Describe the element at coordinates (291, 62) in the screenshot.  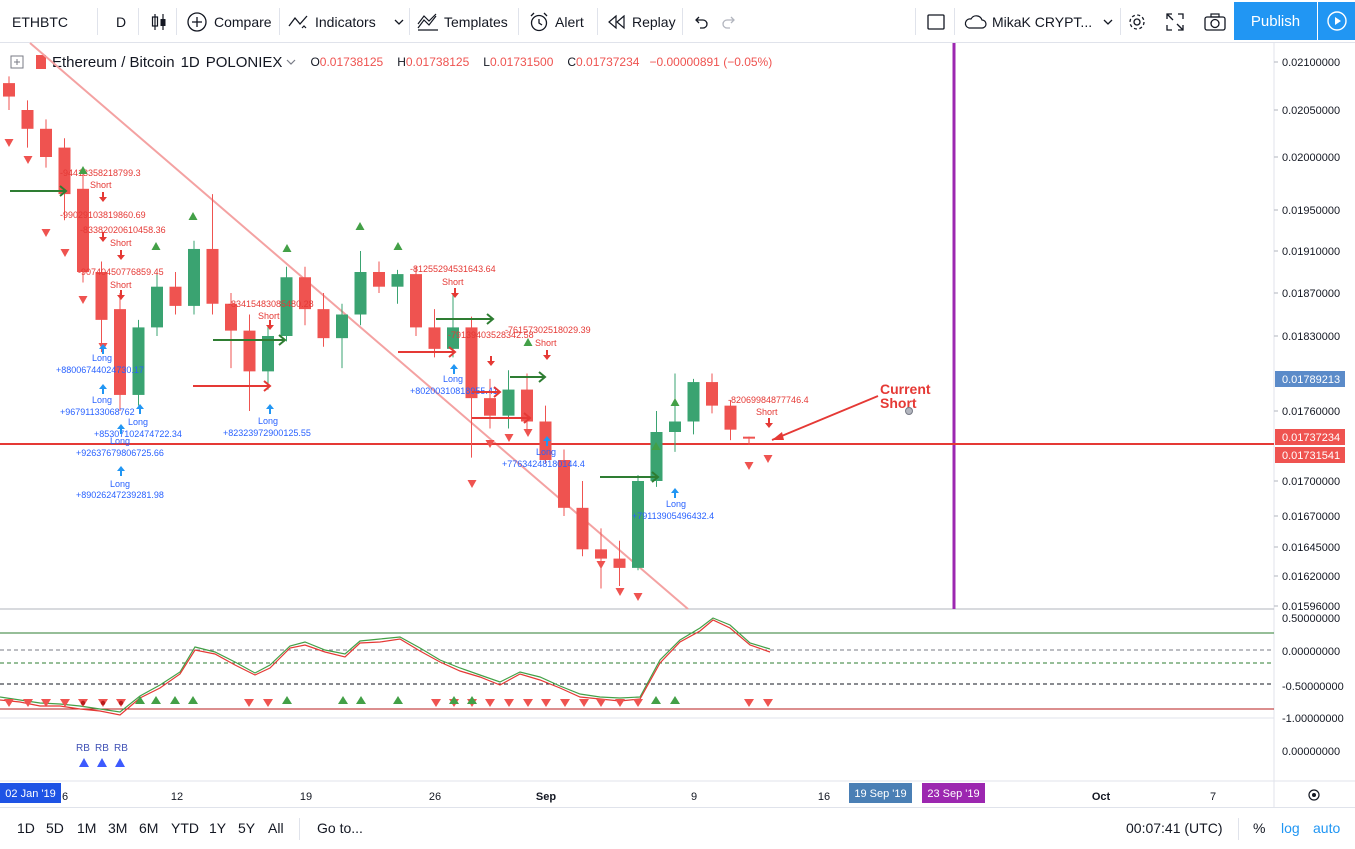
I see `chevron-down-icon` at that location.